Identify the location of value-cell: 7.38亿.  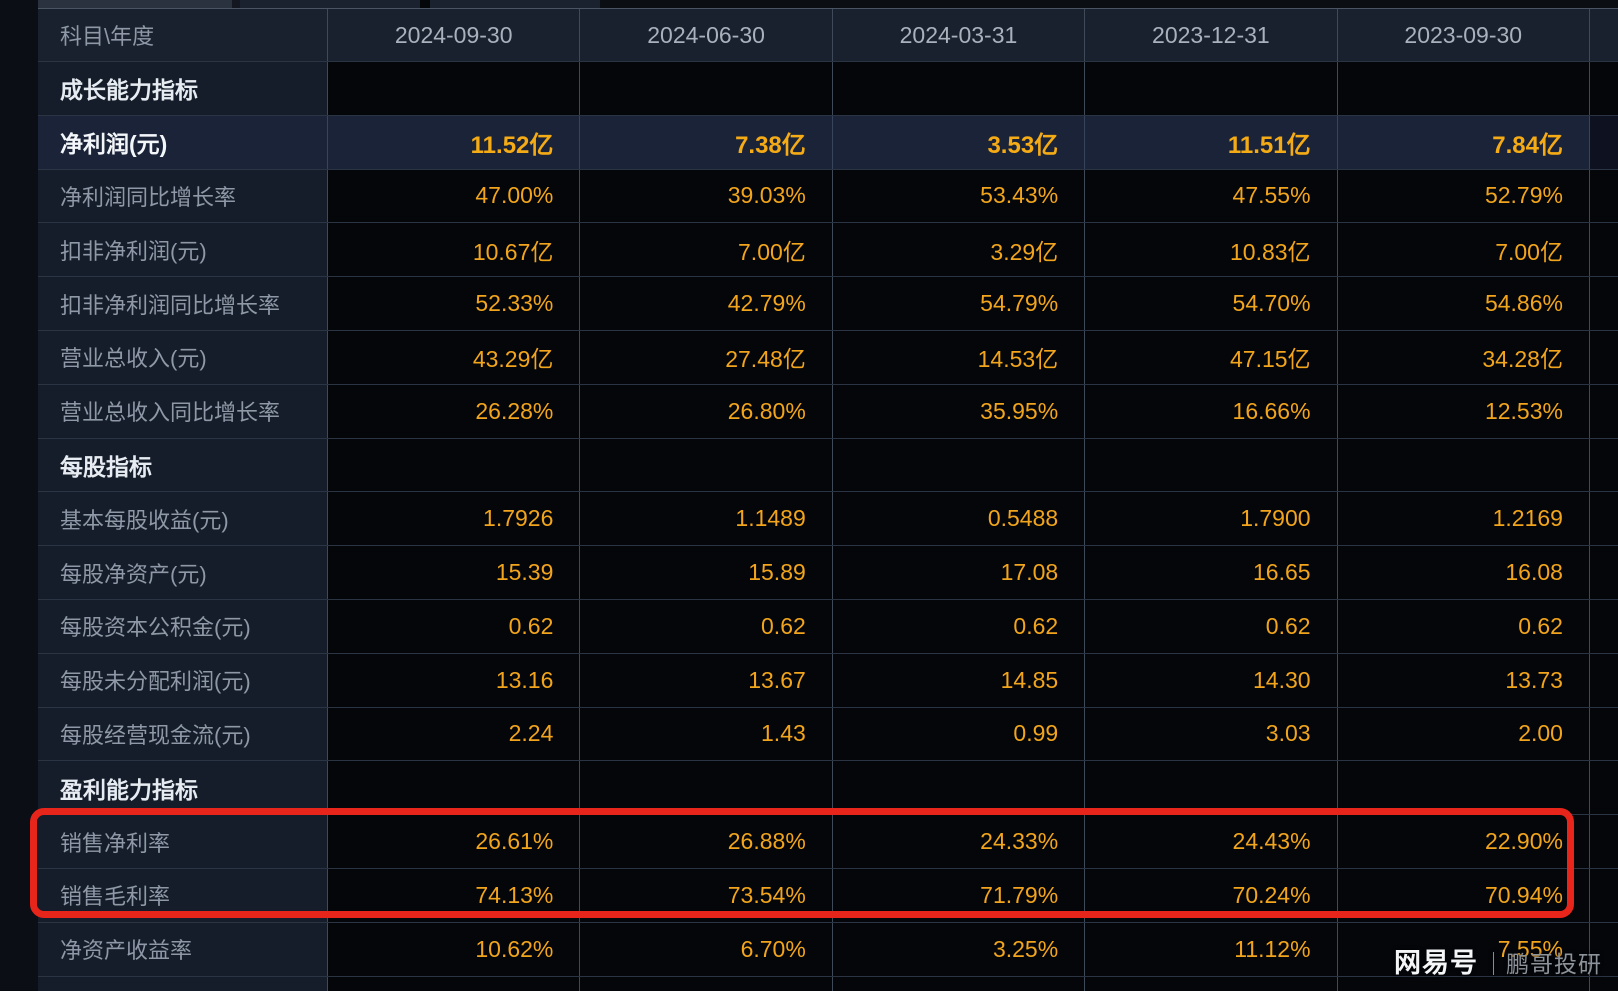
(706, 142).